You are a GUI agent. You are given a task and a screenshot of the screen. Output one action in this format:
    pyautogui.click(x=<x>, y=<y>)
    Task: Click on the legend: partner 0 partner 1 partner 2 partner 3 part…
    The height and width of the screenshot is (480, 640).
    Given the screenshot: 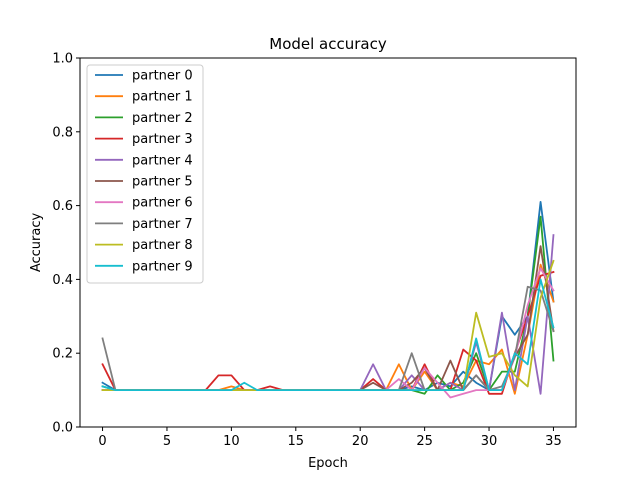 What is the action you would take?
    pyautogui.click(x=145, y=174)
    